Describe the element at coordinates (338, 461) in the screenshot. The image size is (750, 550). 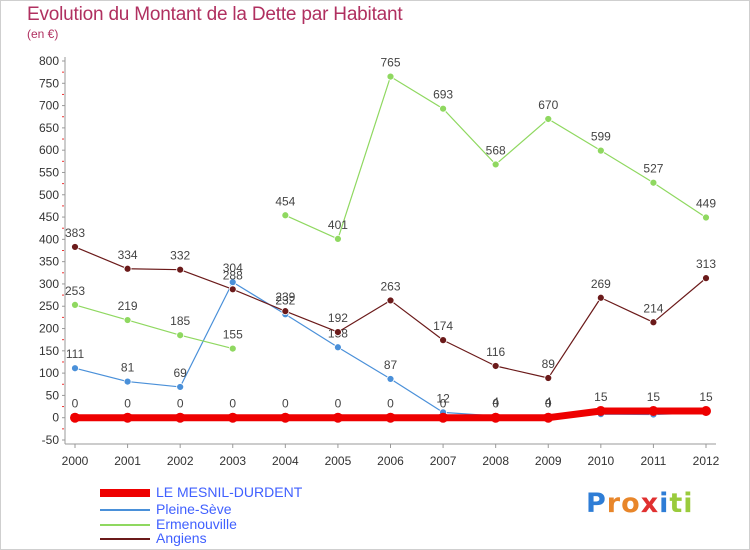
I see `x-tick-label: 2005` at that location.